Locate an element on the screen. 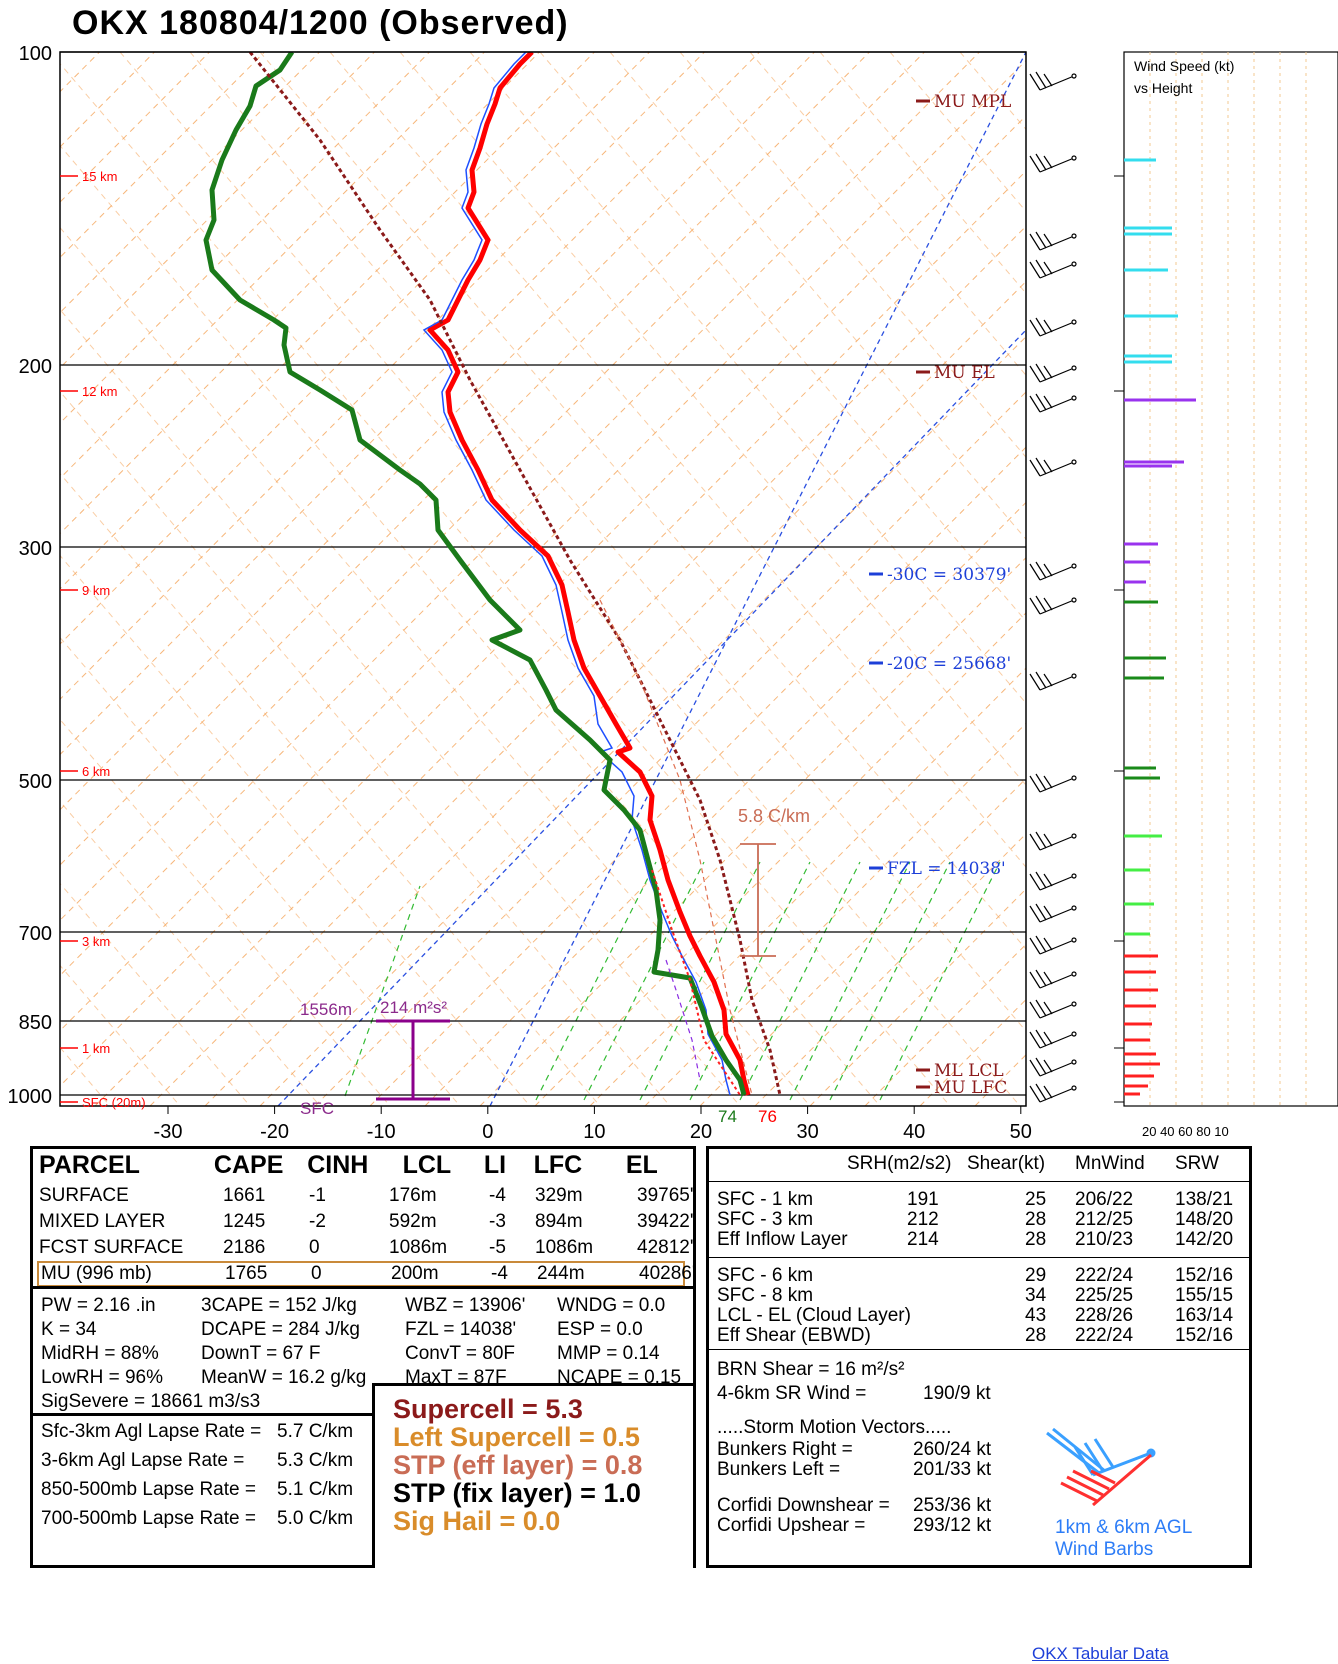 The width and height of the screenshot is (1338, 1664). dry-adiabat-line is located at coordinates (862, 941).